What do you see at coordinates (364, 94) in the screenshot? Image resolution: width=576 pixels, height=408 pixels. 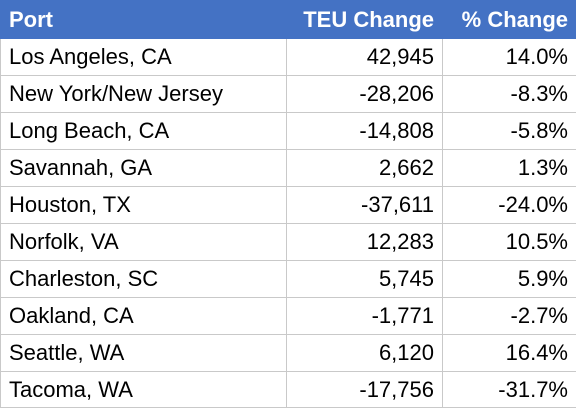 I see `cell-teu-change: -28,206` at bounding box center [364, 94].